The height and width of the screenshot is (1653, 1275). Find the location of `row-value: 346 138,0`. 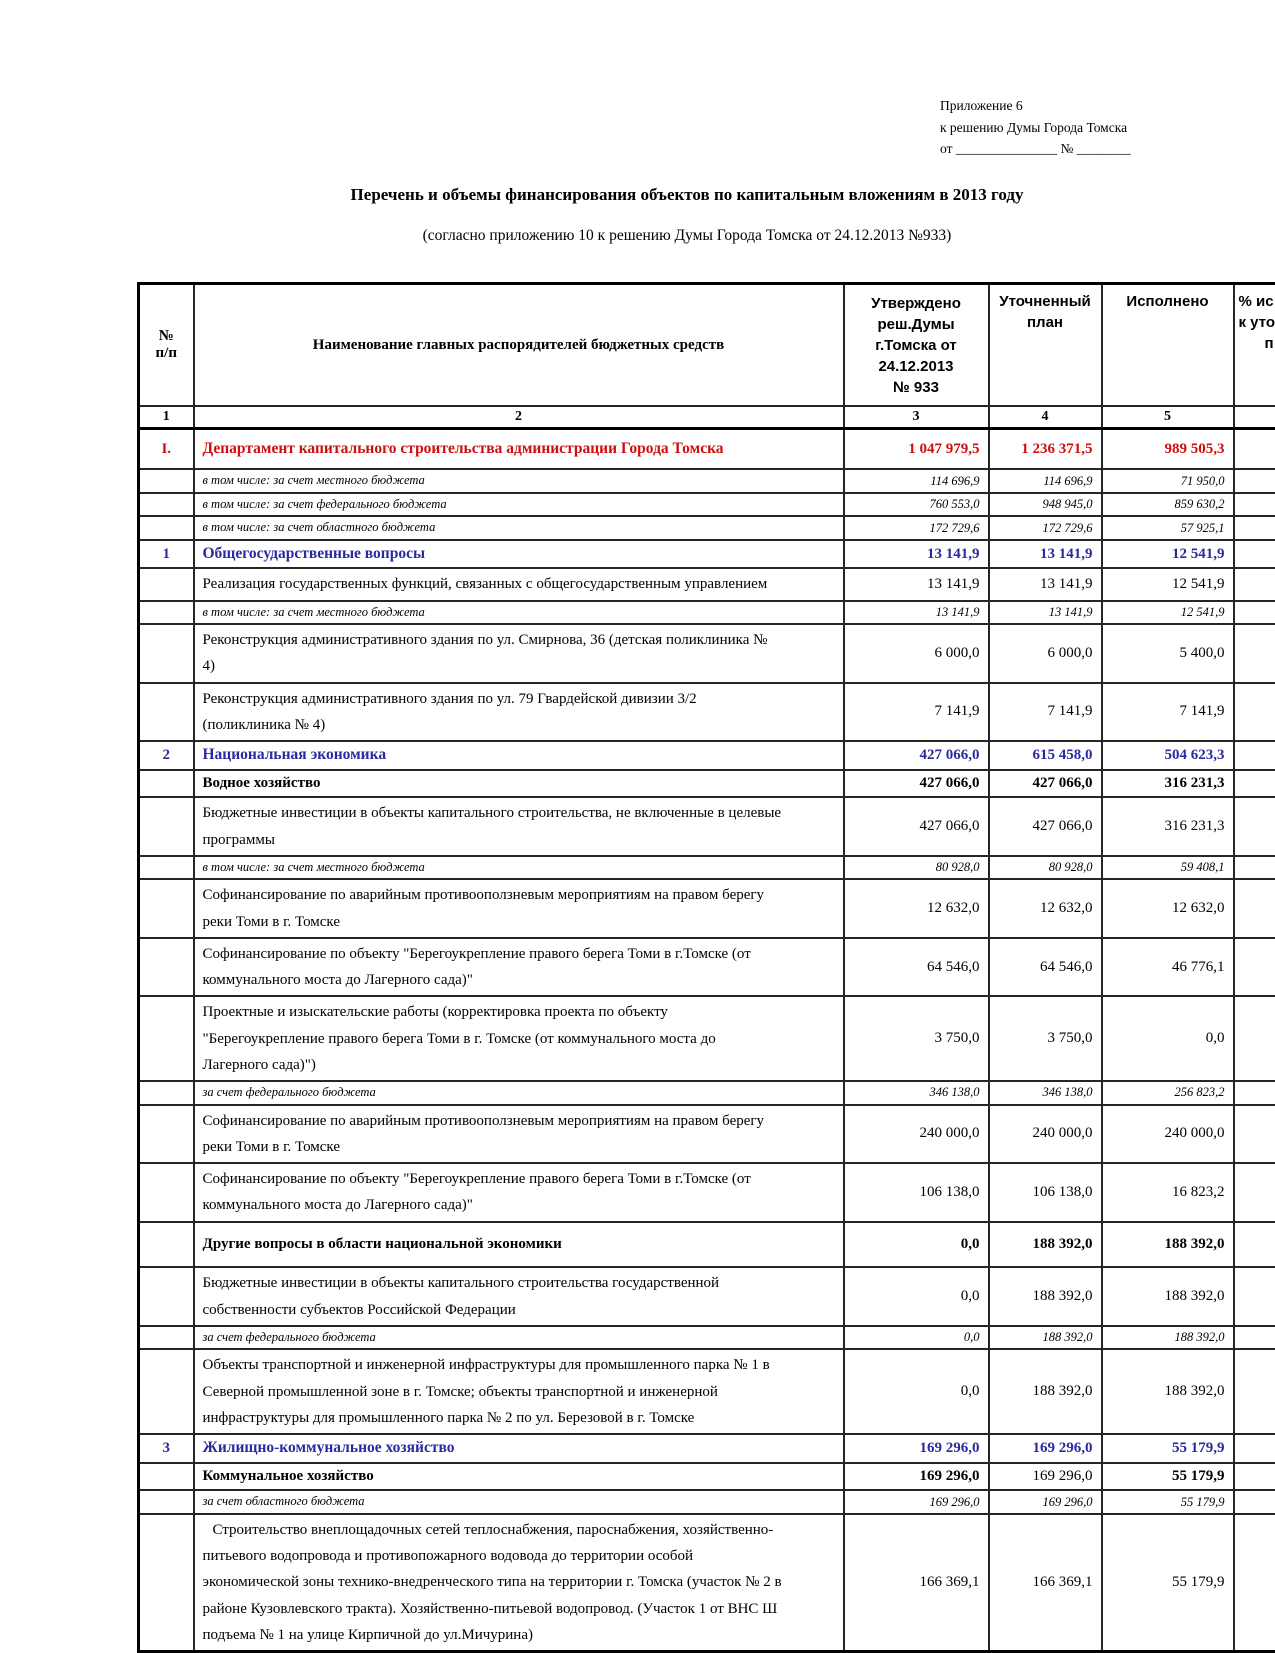

row-value: 346 138,0 is located at coordinates (1045, 1093).